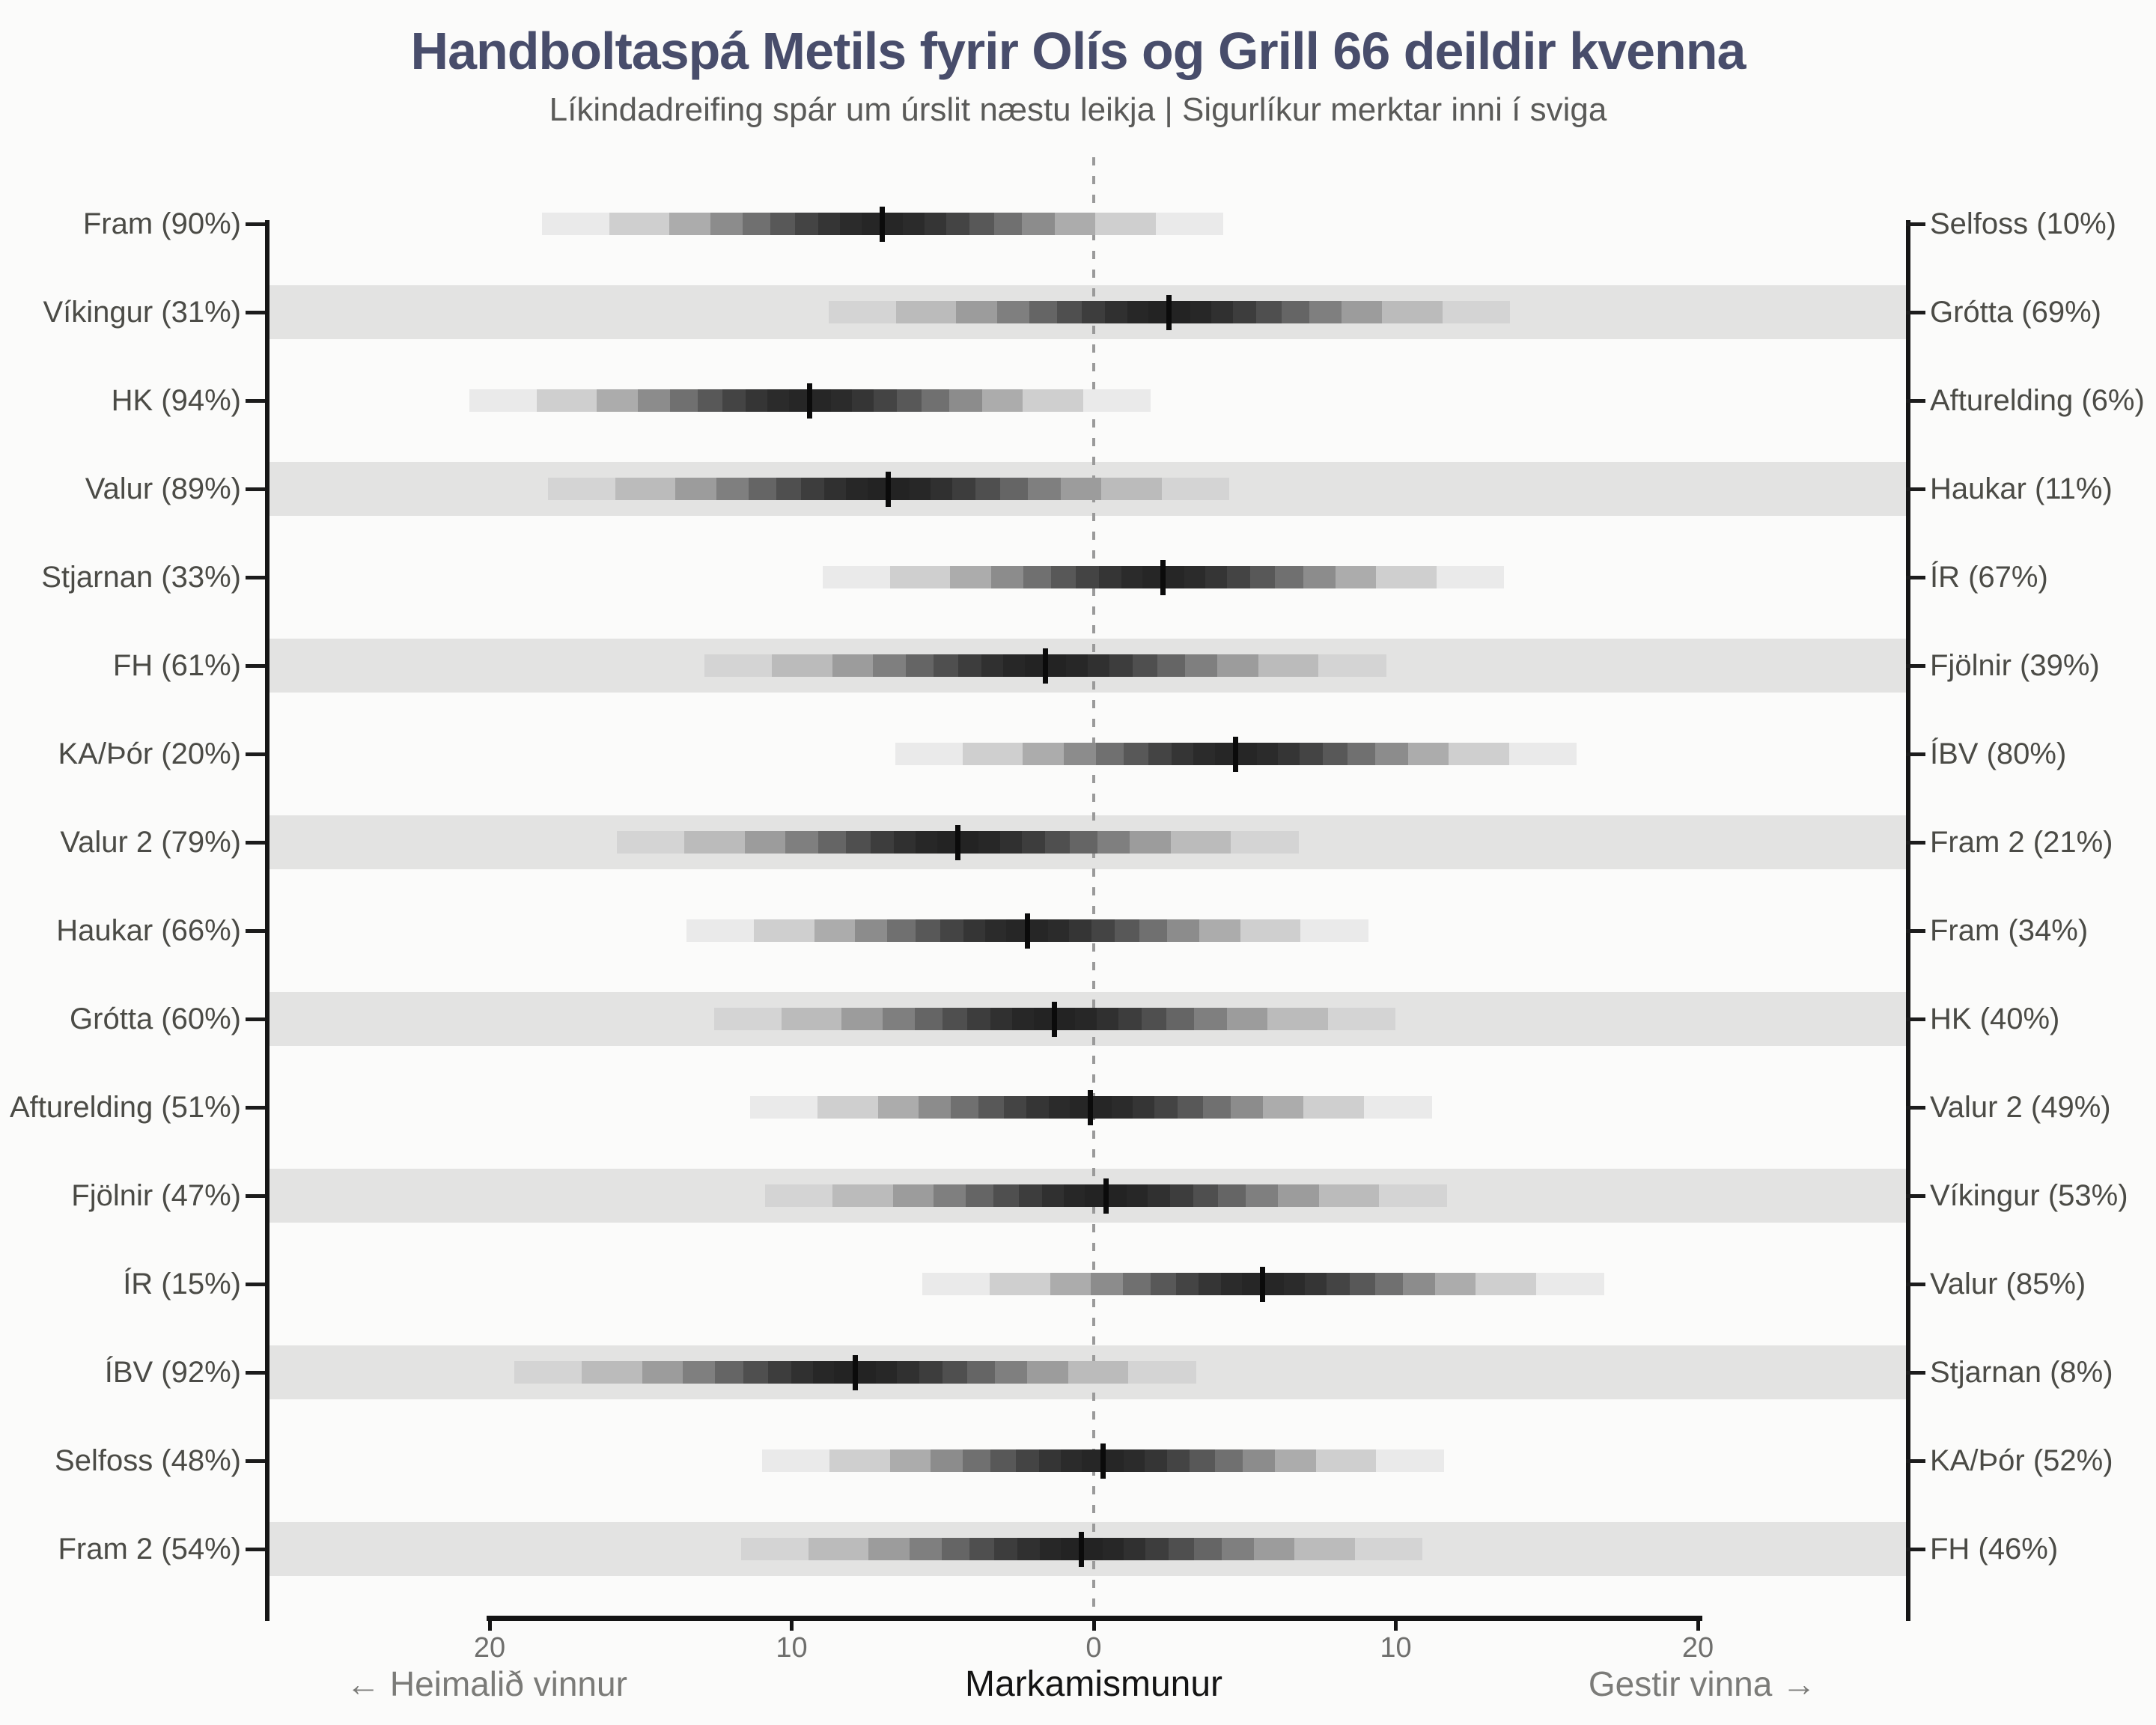  I want to click on matchup-row: Valur (89%) Haukar (11%), so click(1078, 489).